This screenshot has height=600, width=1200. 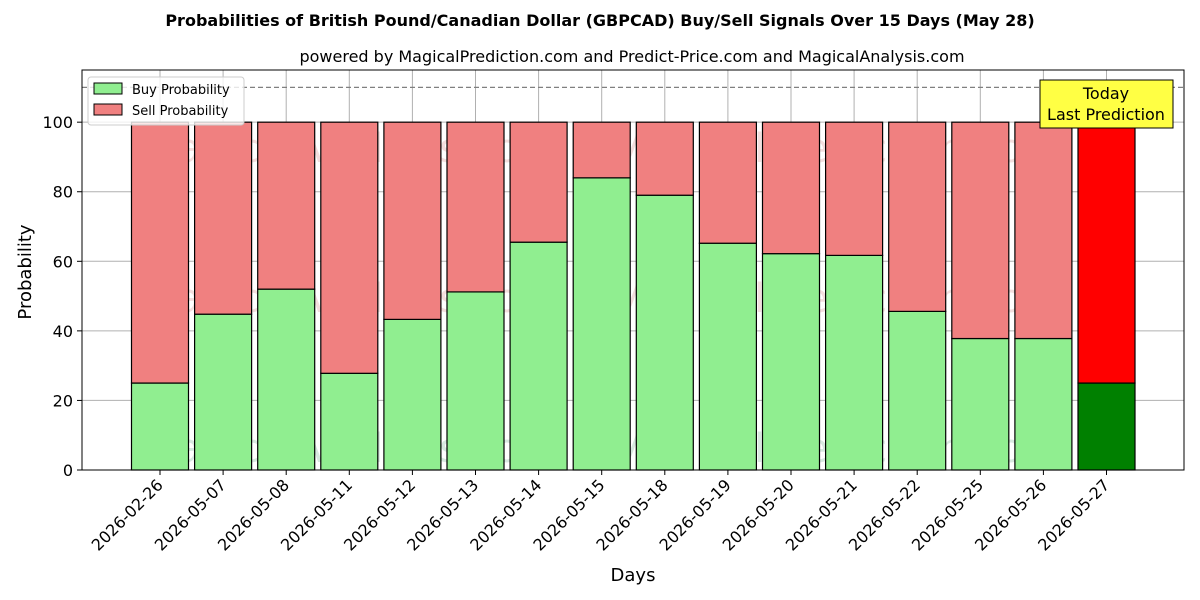 I want to click on legend-swatch-buy, so click(x=108, y=88).